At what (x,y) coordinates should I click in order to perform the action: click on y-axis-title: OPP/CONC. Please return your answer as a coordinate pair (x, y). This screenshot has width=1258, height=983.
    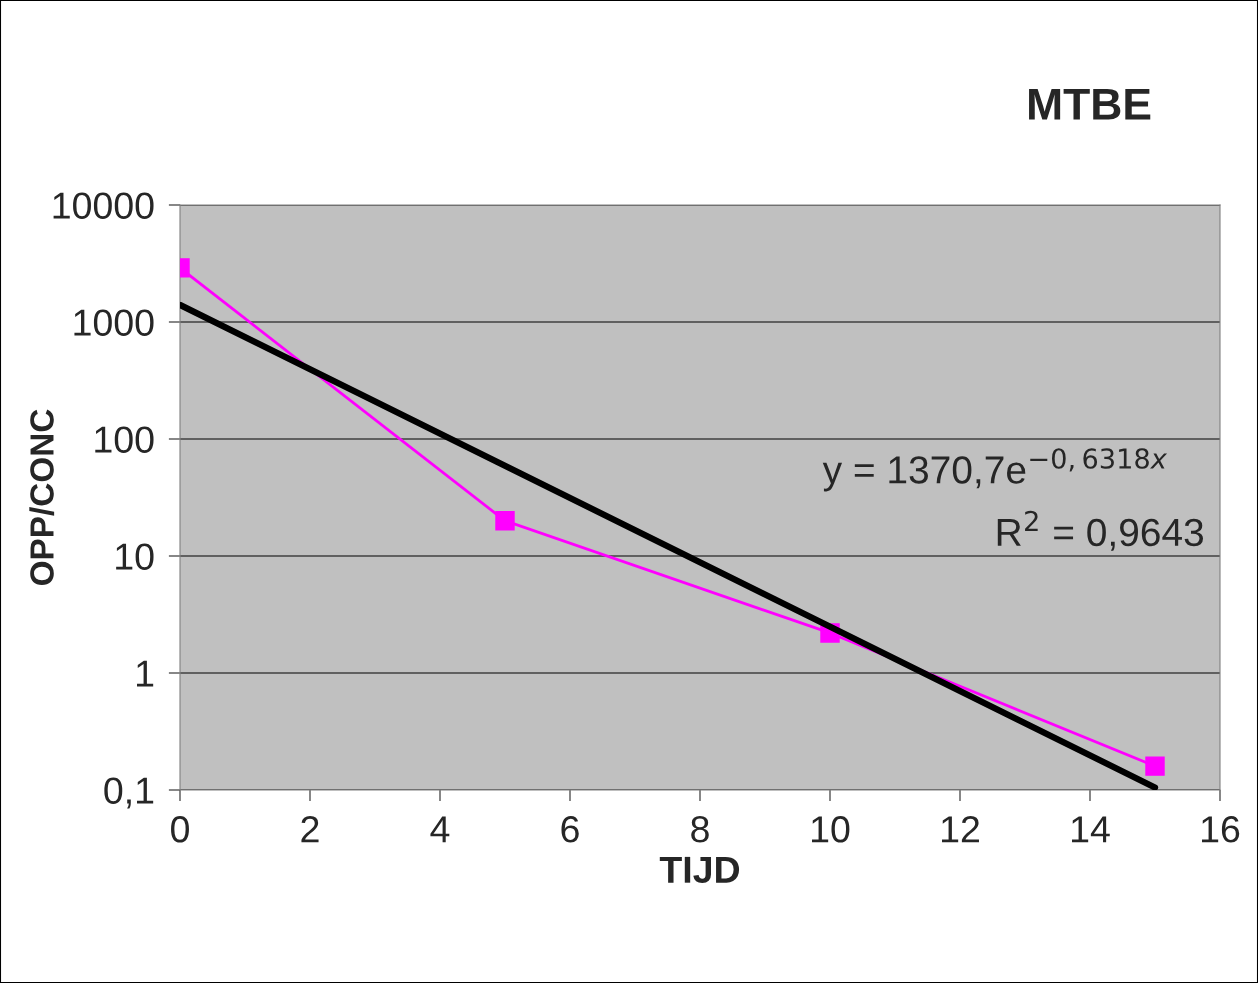
    Looking at the image, I should click on (42, 497).